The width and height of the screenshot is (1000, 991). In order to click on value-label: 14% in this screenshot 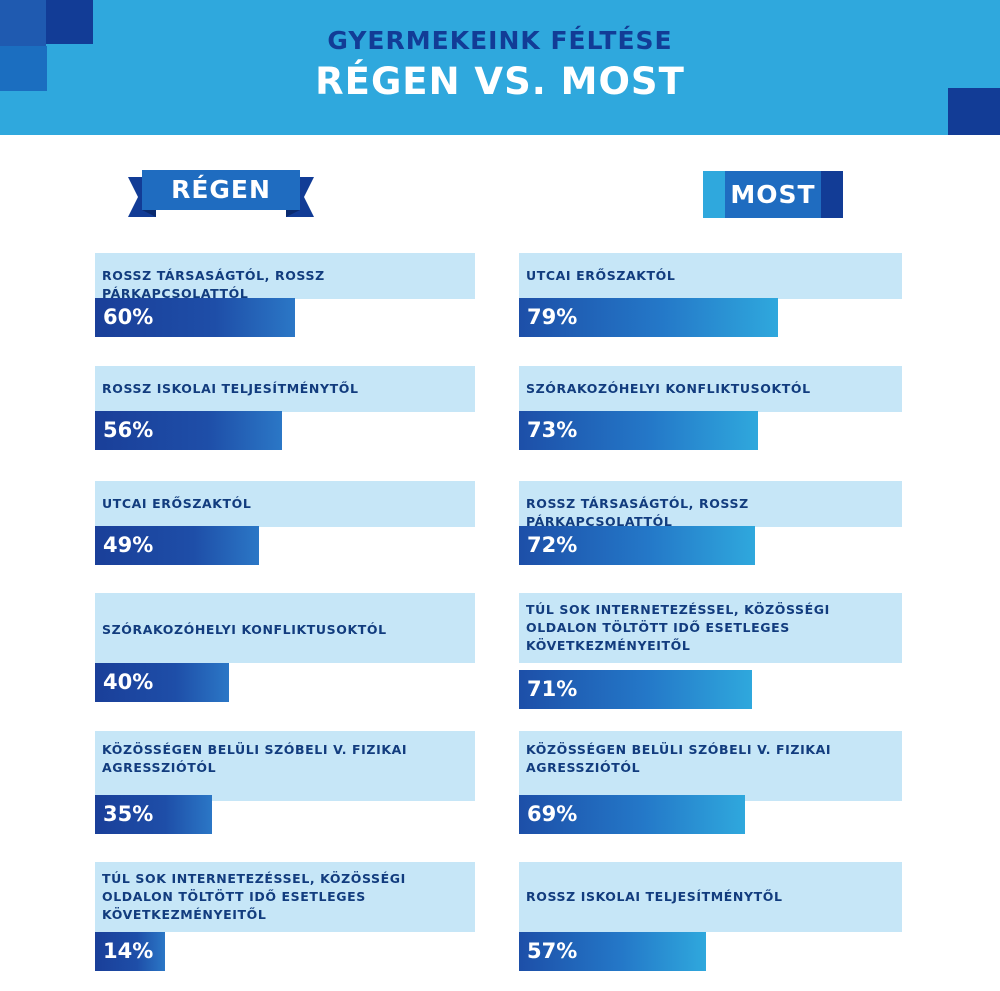, I will do `click(128, 951)`.